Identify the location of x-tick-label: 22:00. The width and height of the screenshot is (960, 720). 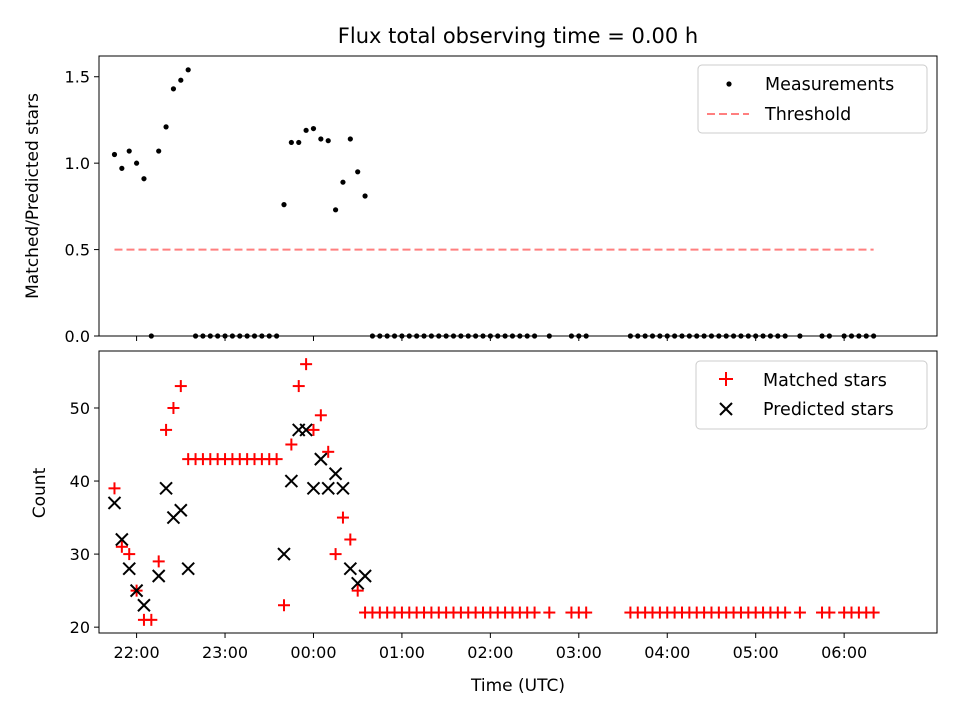
(137, 652).